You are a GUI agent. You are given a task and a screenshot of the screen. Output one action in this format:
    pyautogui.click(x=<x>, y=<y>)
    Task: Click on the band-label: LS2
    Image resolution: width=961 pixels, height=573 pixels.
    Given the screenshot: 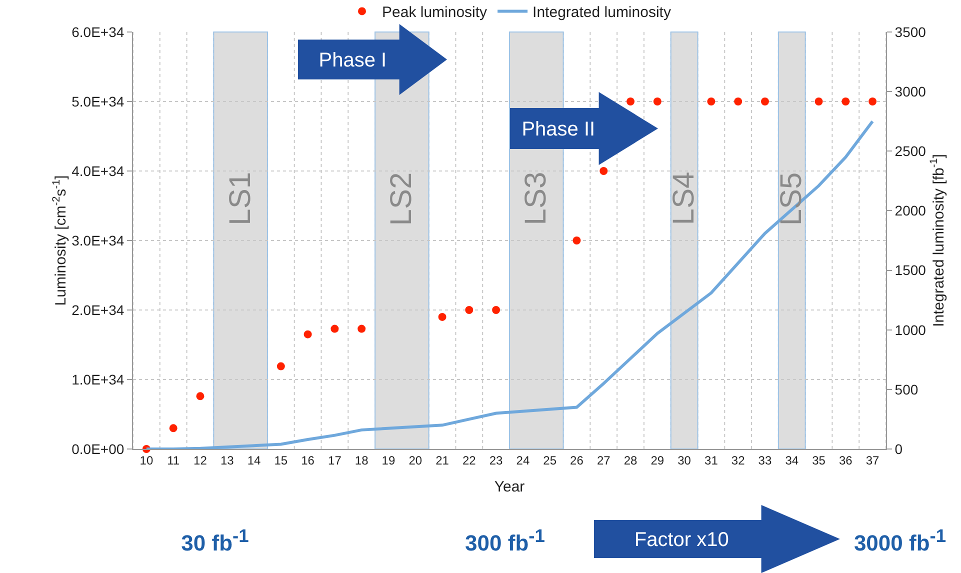 What is the action you would take?
    pyautogui.click(x=401, y=199)
    